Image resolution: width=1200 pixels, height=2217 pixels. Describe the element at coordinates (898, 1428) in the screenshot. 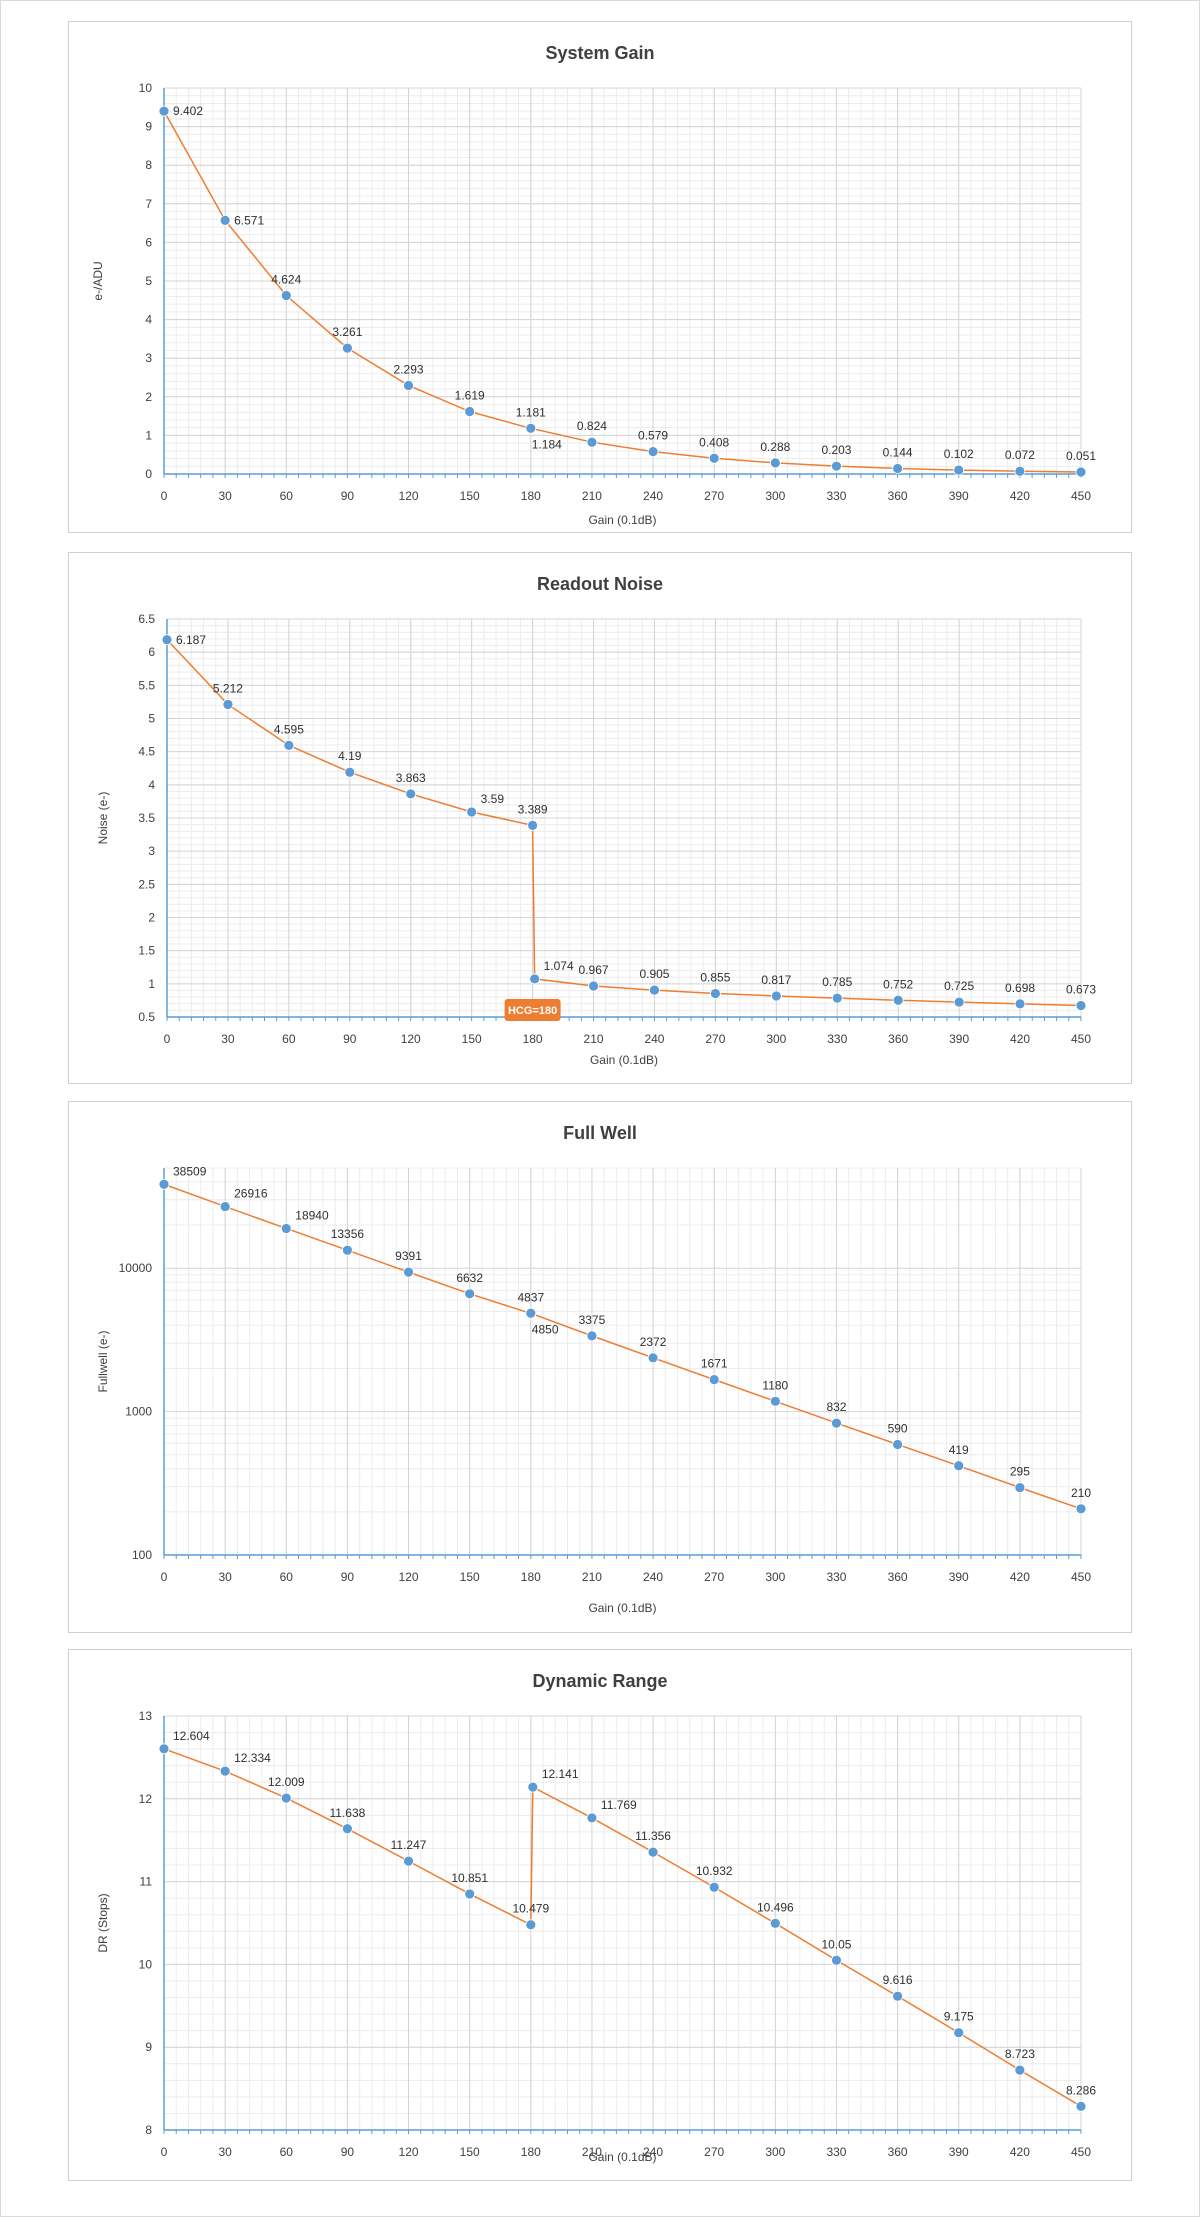

I see `data-label: 590` at that location.